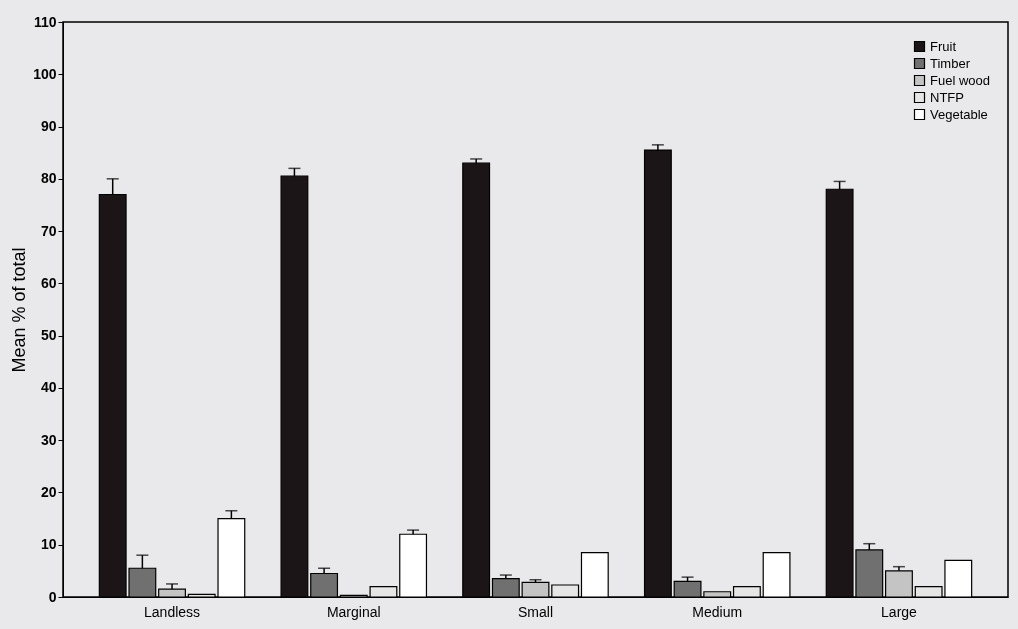 The height and width of the screenshot is (629, 1018). Describe the element at coordinates (48, 230) in the screenshot. I see `y-tick-label: 70` at that location.